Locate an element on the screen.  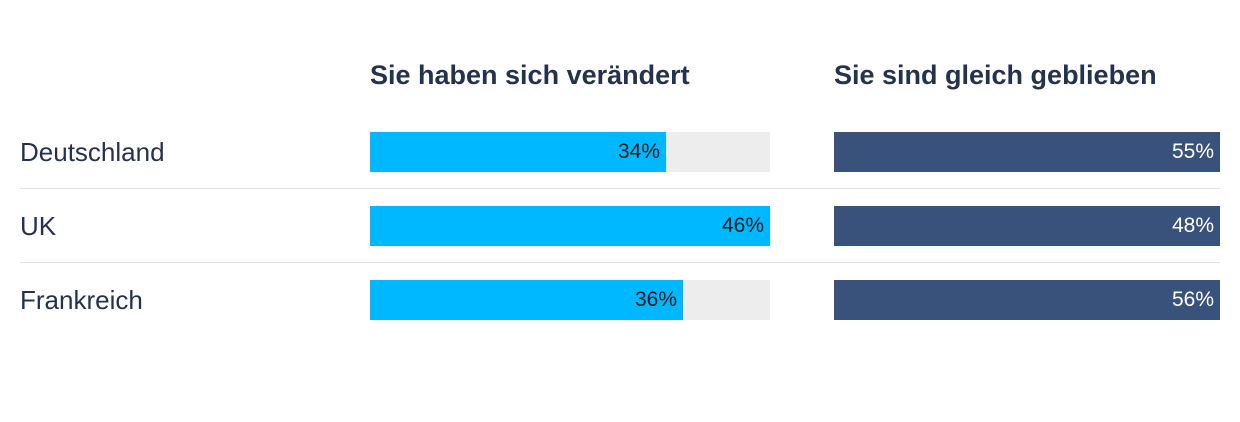
bar-track: 56% is located at coordinates (1027, 300).